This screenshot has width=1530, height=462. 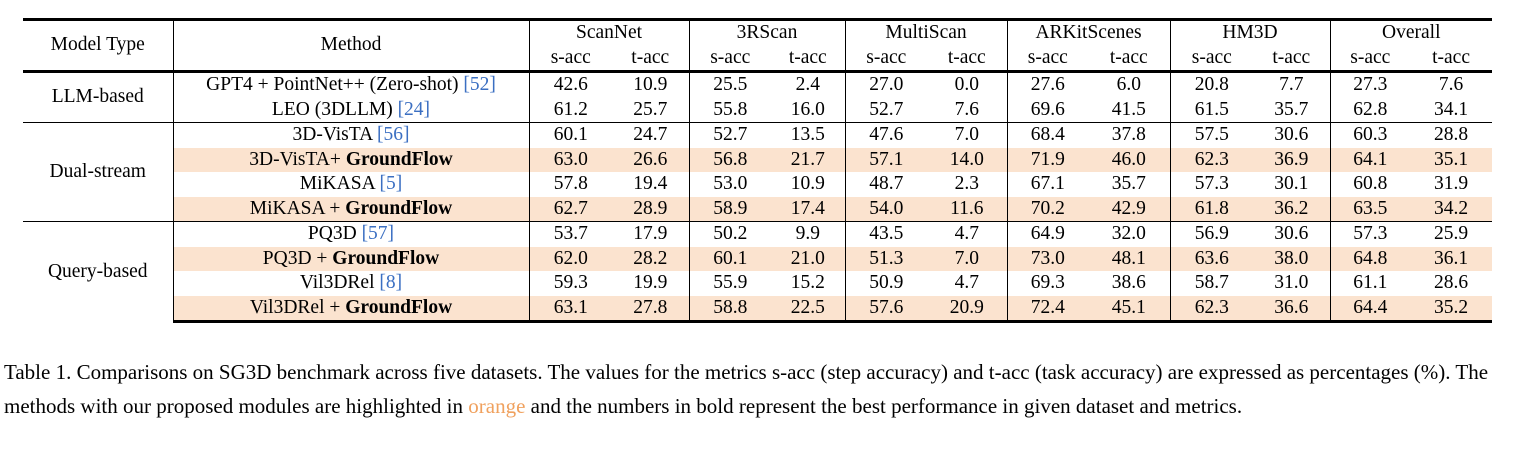 What do you see at coordinates (570, 234) in the screenshot?
I see `value-cell: 53.7` at bounding box center [570, 234].